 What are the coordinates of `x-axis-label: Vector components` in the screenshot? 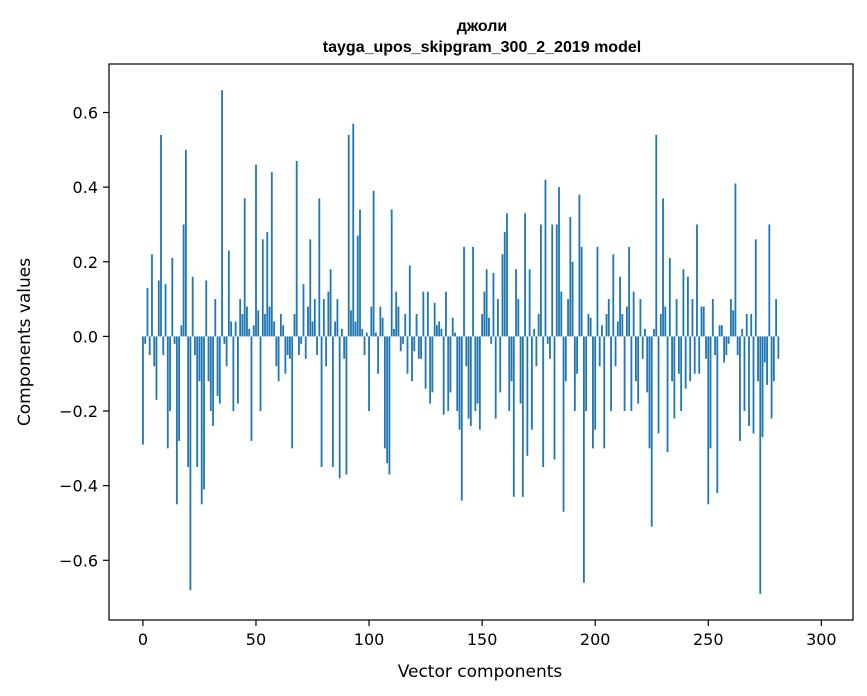 It's located at (480, 672).